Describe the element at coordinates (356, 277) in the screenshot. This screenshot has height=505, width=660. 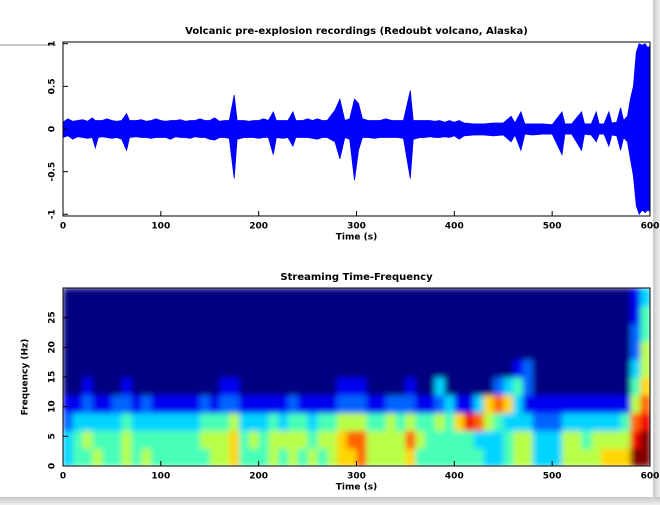
I see `chart-title: Streaming Time-Frequency` at that location.